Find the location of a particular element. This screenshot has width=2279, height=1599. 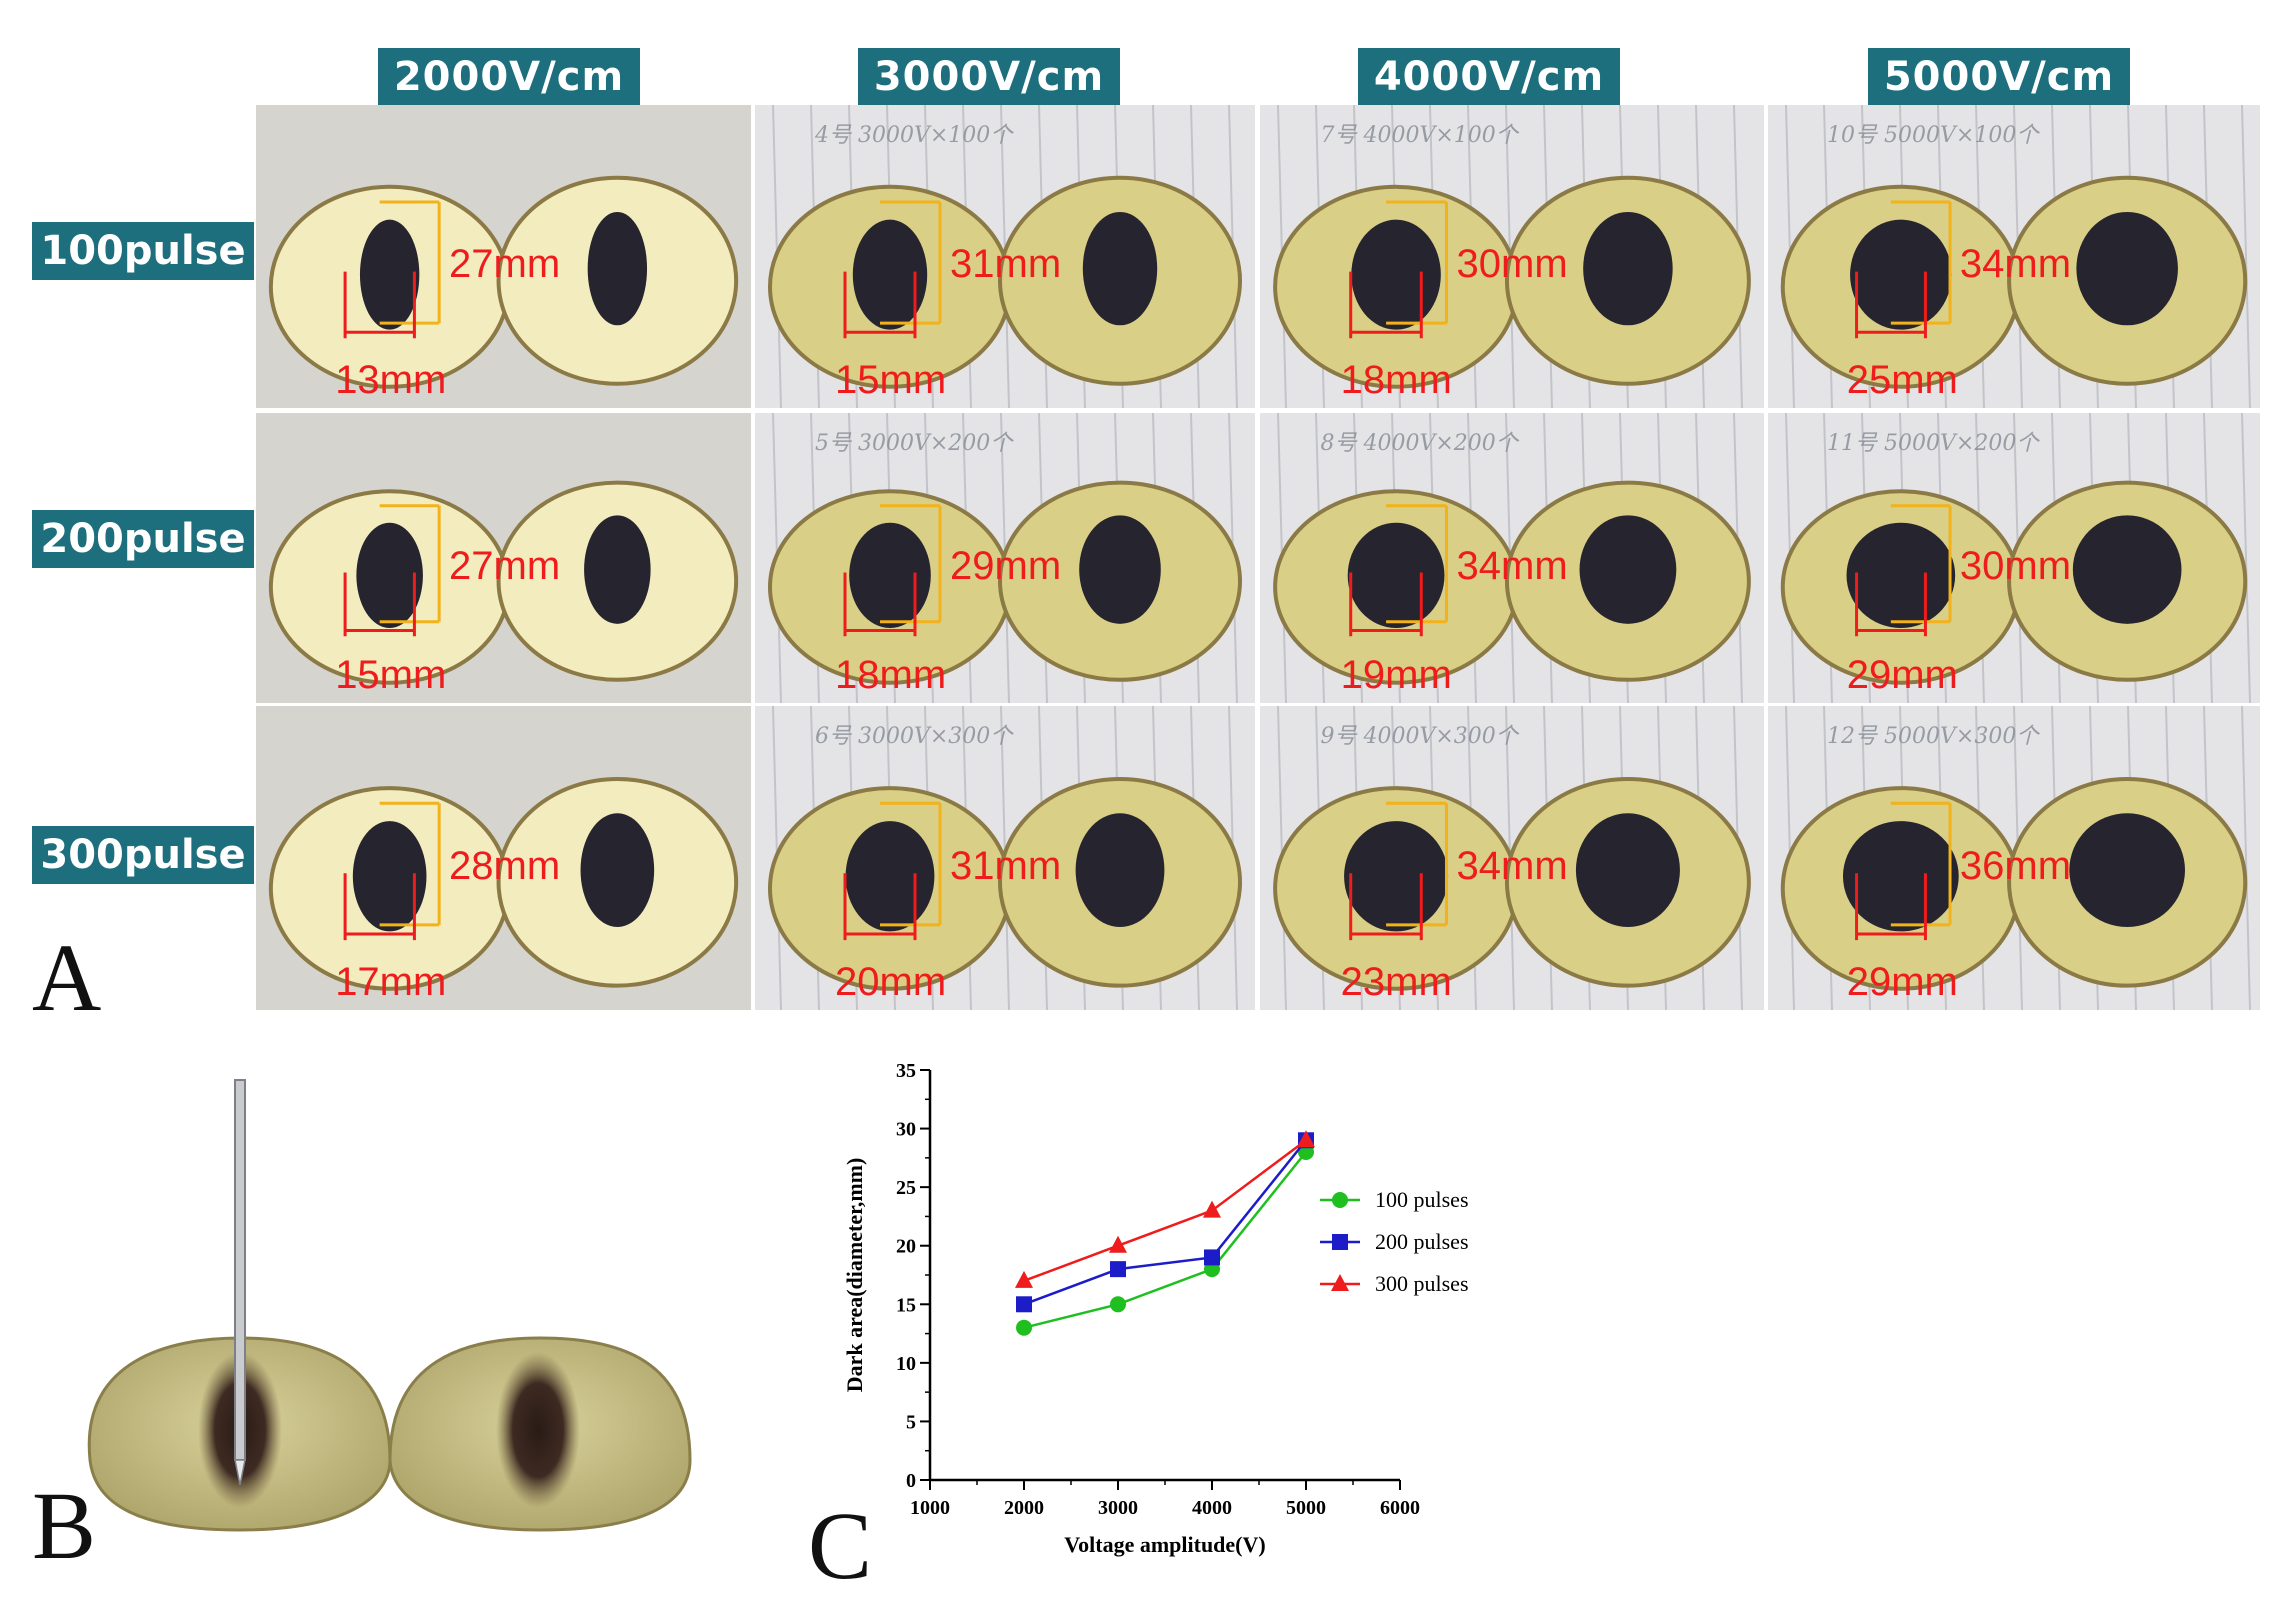

legend-label: 300 pulses is located at coordinates (1422, 1283).